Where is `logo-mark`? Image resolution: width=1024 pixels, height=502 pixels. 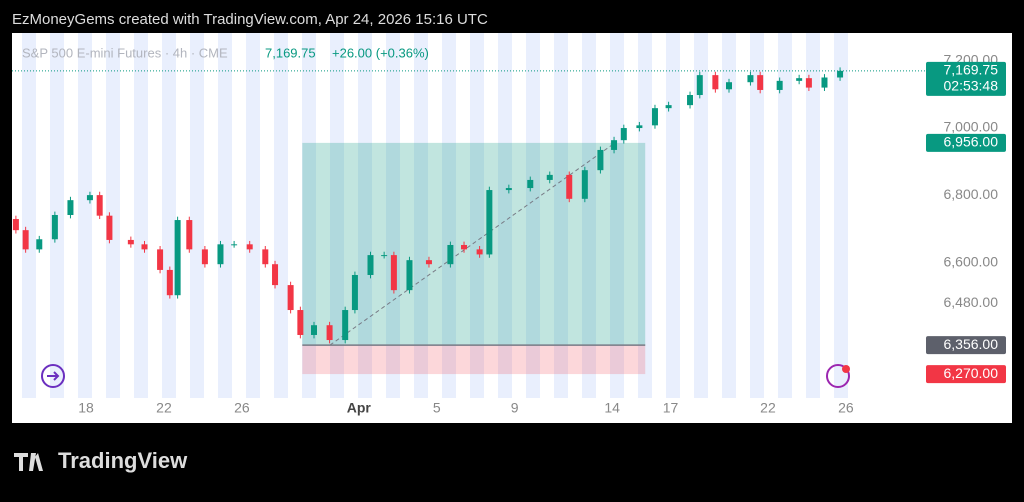 logo-mark is located at coordinates (28, 462).